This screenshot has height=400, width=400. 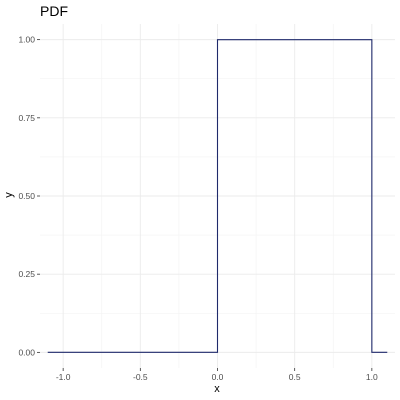 I want to click on x-axis-ticks: -1.0 -0.5 0.0 0.5 1.0, so click(x=217, y=375).